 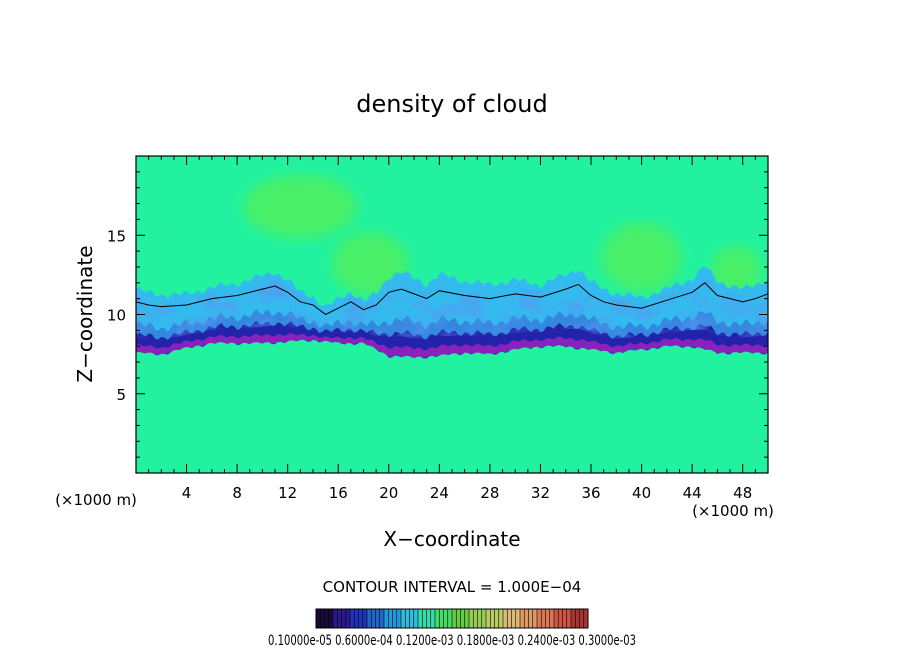 What do you see at coordinates (590, 493) in the screenshot?
I see `x-tick-label: 36` at bounding box center [590, 493].